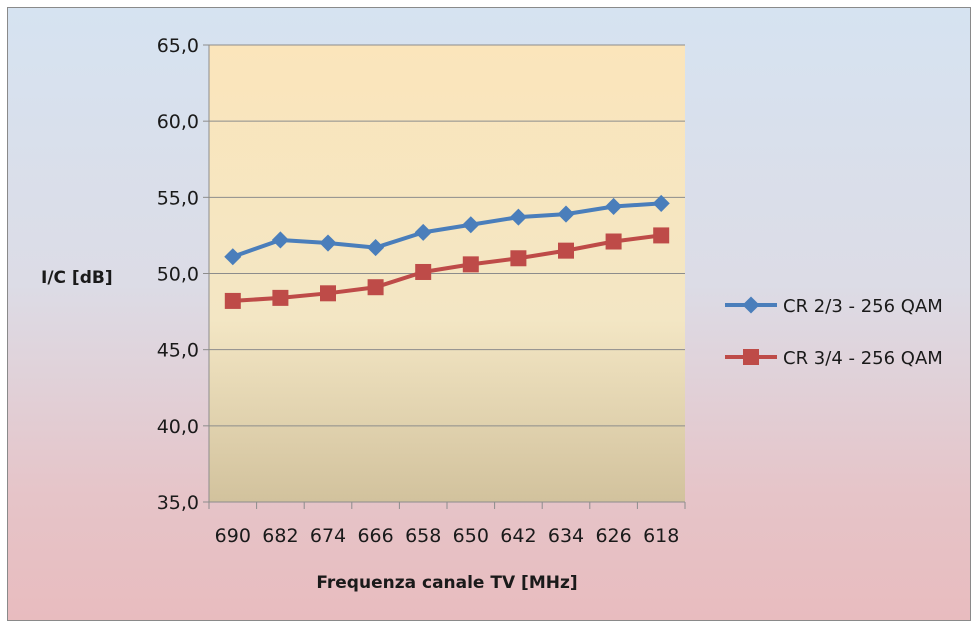 This screenshot has height=628, width=979. I want to click on y-tick-label: 45,0, so click(178, 351).